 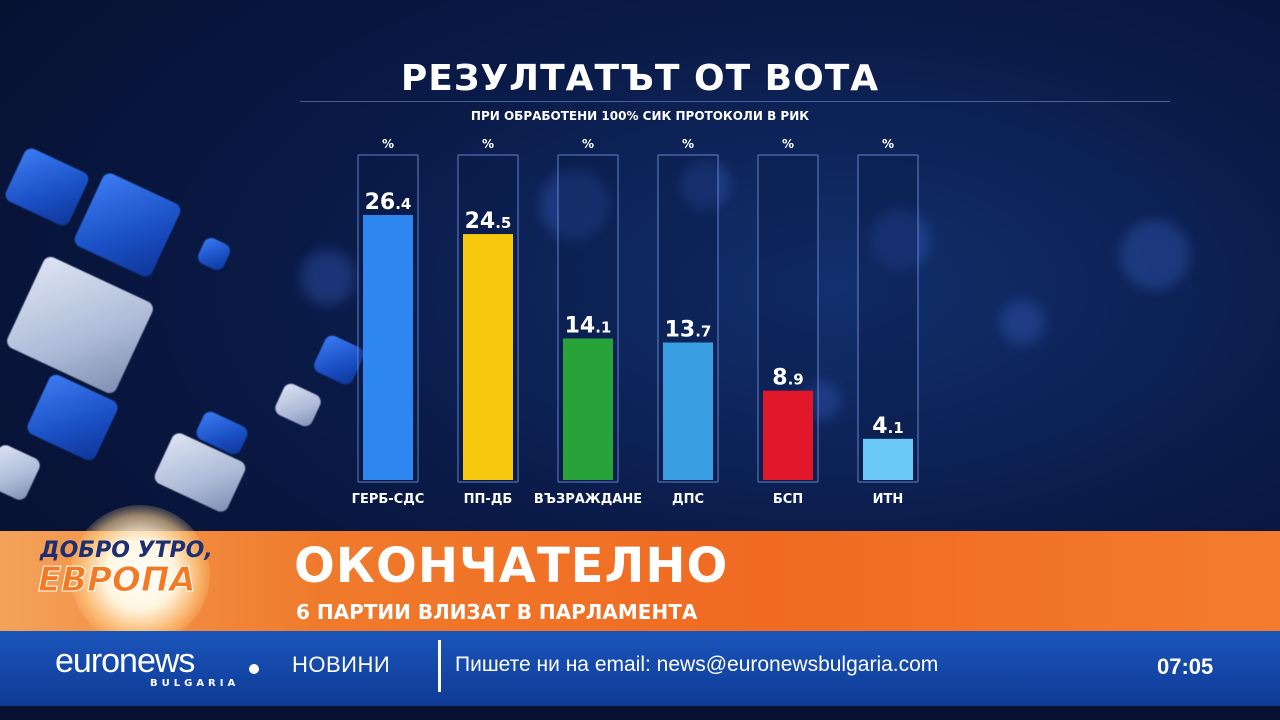 I want to click on ticker-divider, so click(x=439, y=666).